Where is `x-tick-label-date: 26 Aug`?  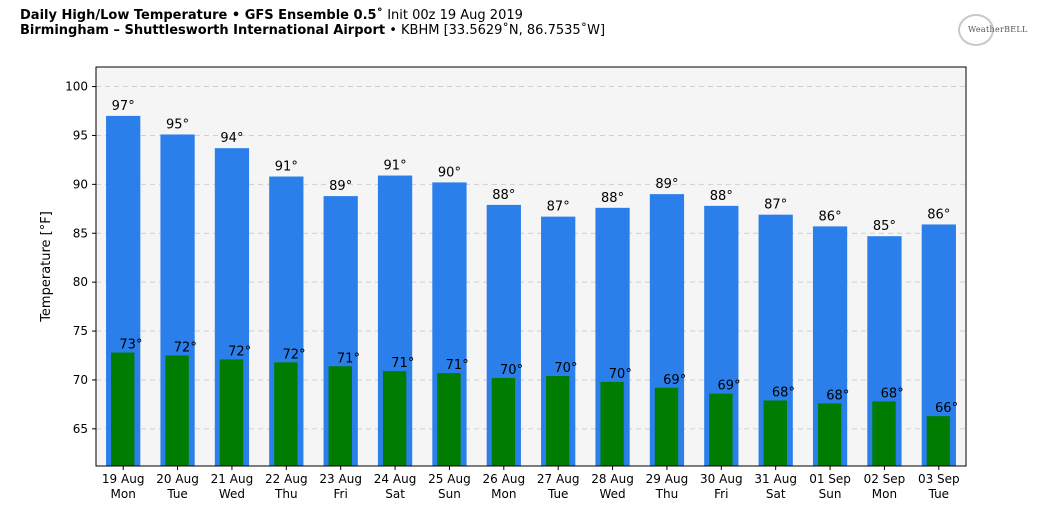 x-tick-label-date: 26 Aug is located at coordinates (504, 479).